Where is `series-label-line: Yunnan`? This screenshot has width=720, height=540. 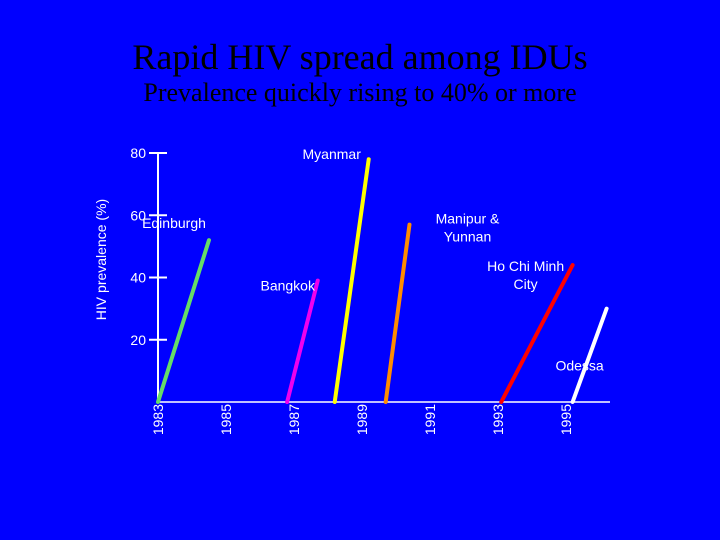 series-label-line: Yunnan is located at coordinates (468, 237).